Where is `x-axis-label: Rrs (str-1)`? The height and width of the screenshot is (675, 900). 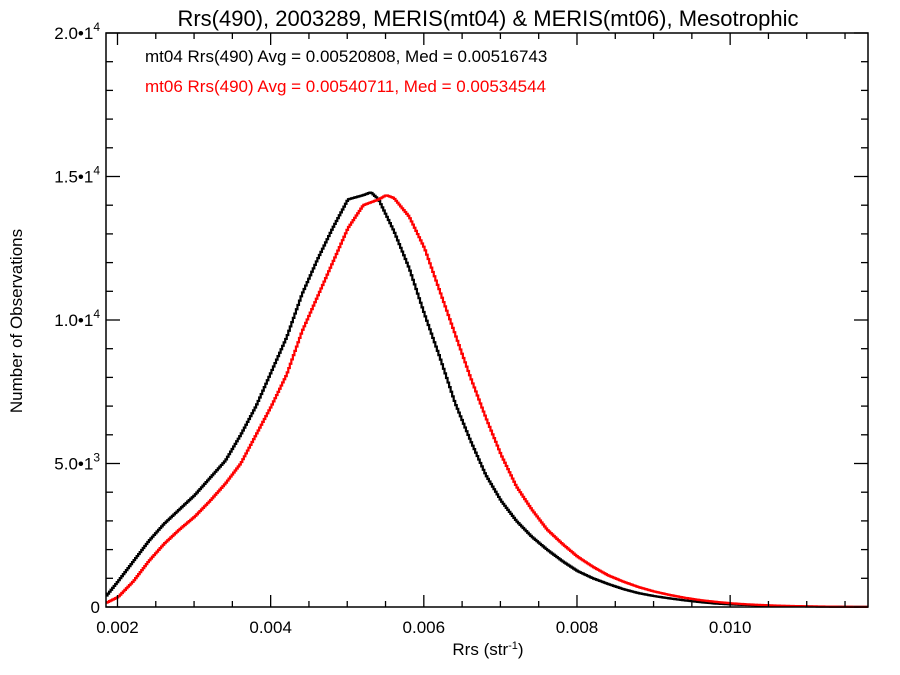 x-axis-label: Rrs (str-1) is located at coordinates (487, 649).